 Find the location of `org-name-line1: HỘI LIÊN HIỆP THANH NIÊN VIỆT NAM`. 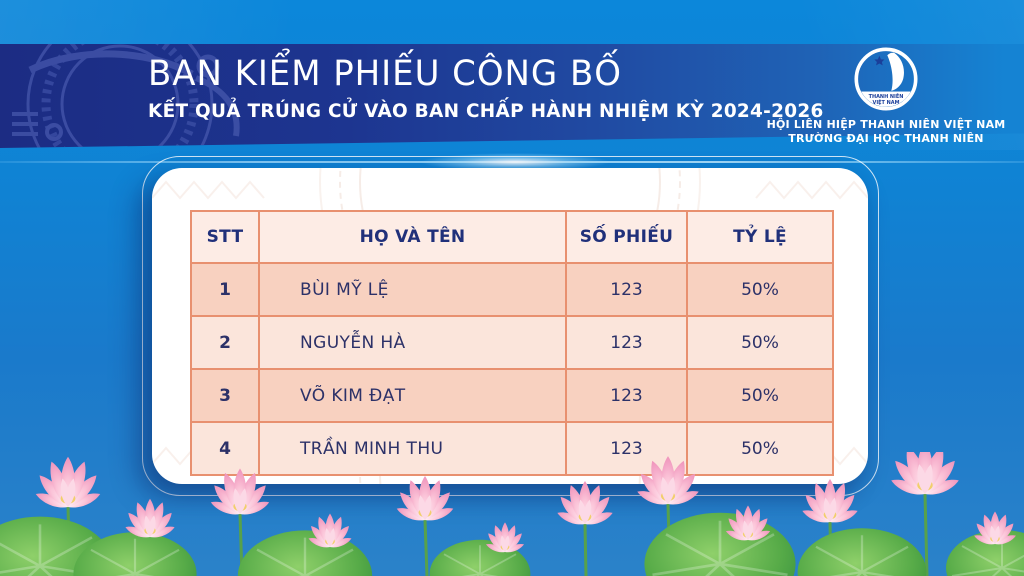

org-name-line1: HỘI LIÊN HIỆP THANH NIÊN VIỆT NAM is located at coordinates (886, 124).